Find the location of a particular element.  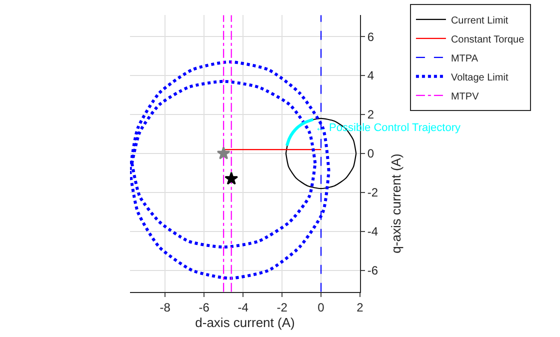

y-tick-label: 2 is located at coordinates (370, 115).